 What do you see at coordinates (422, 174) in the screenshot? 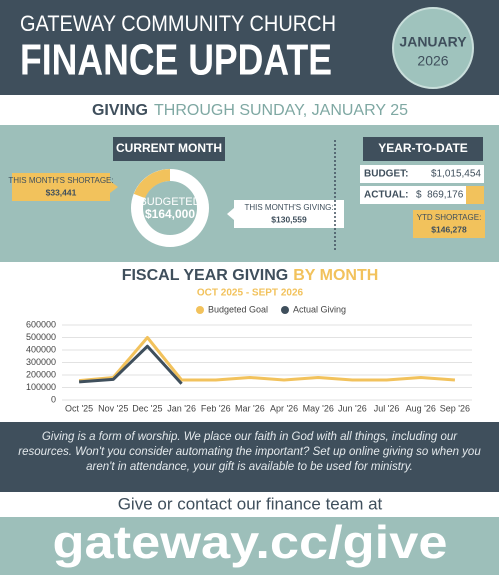
I see `ytd-budget-box` at bounding box center [422, 174].